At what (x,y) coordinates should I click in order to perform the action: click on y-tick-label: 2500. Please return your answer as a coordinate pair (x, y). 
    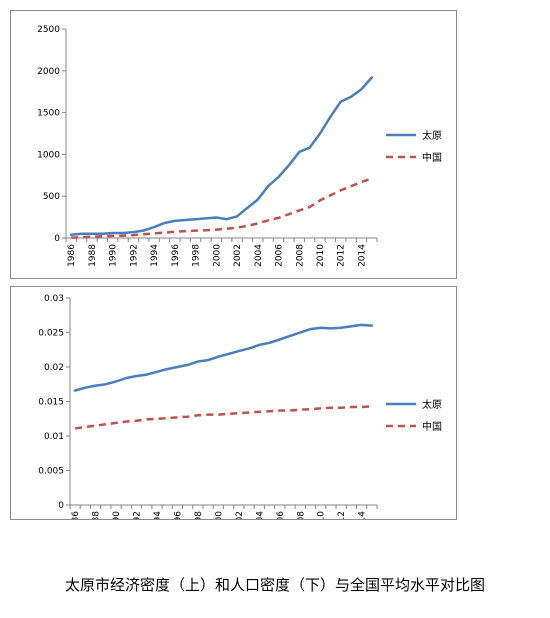
    Looking at the image, I should click on (48, 30).